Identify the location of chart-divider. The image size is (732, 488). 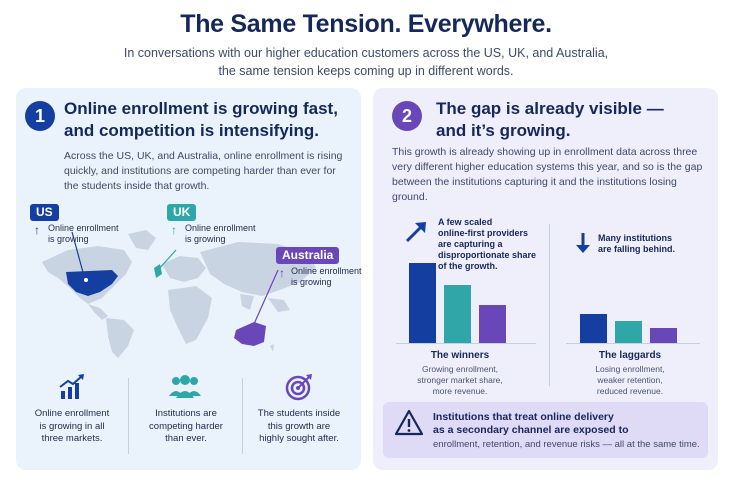
(549, 305).